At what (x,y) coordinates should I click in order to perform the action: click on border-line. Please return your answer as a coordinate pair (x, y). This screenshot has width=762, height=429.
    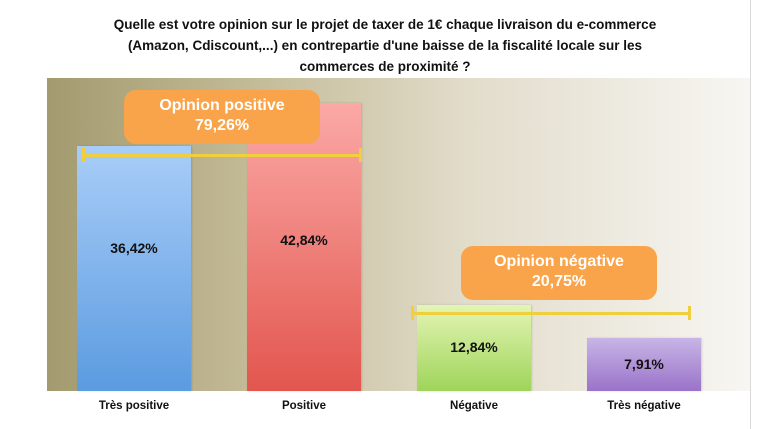
    Looking at the image, I should click on (750, 214).